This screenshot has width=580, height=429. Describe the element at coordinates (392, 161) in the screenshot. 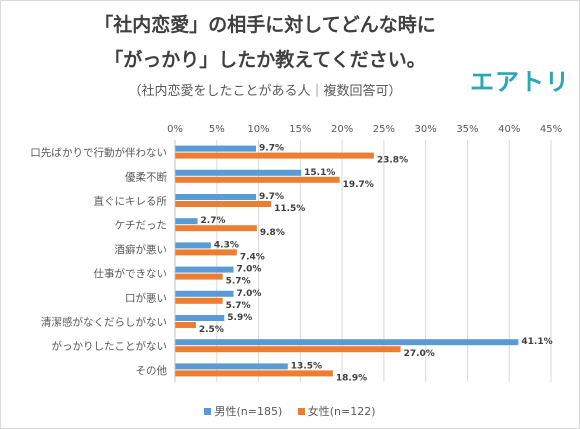

I see `data-label-female: 23.8%` at that location.